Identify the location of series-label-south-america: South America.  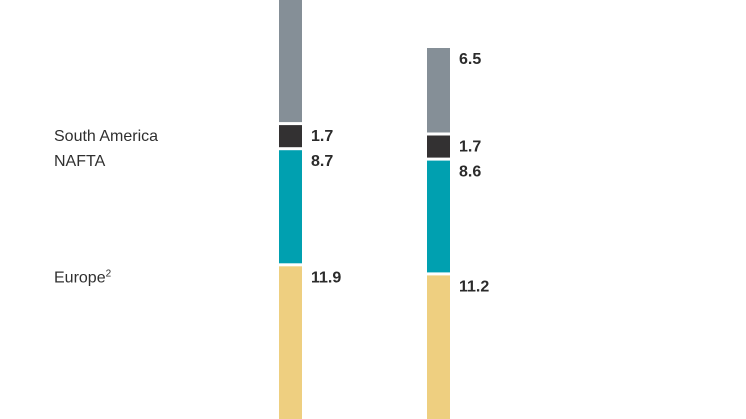
(106, 136).